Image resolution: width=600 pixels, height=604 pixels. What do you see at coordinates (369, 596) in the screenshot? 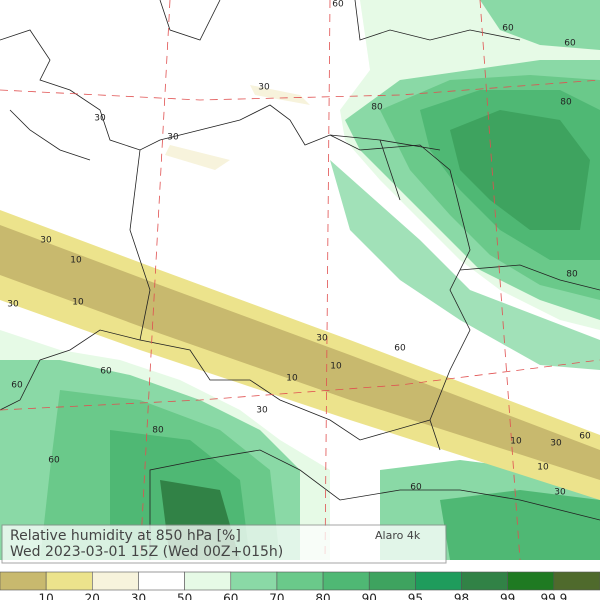
I see `legend-label: 90` at bounding box center [369, 596].